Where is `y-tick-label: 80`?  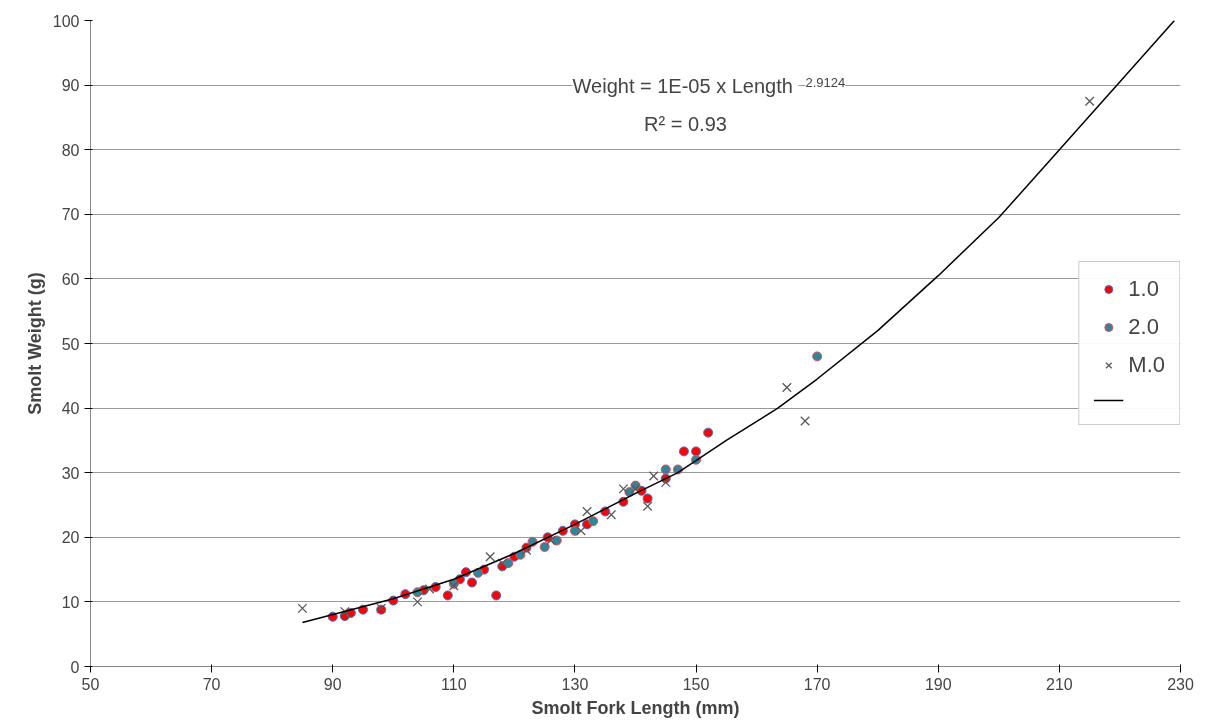
y-tick-label: 80 is located at coordinates (70, 150).